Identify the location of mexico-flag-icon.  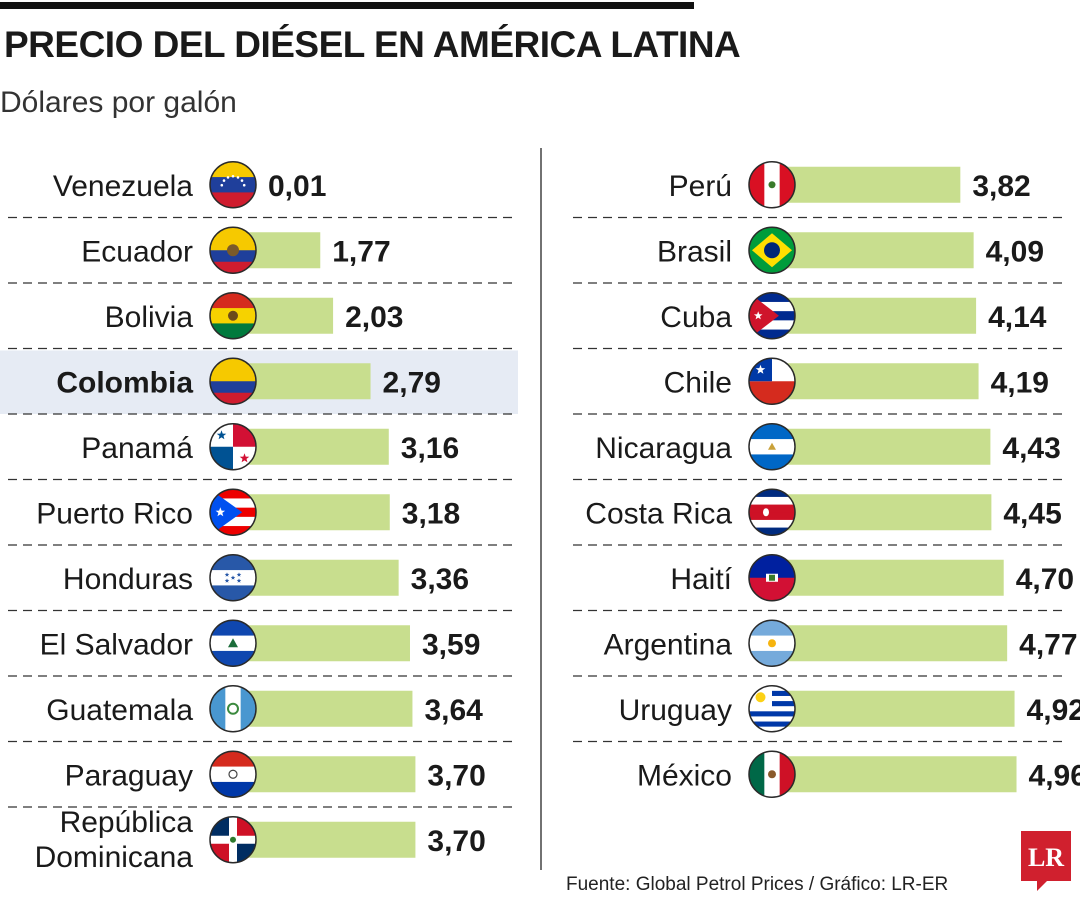
(772, 774).